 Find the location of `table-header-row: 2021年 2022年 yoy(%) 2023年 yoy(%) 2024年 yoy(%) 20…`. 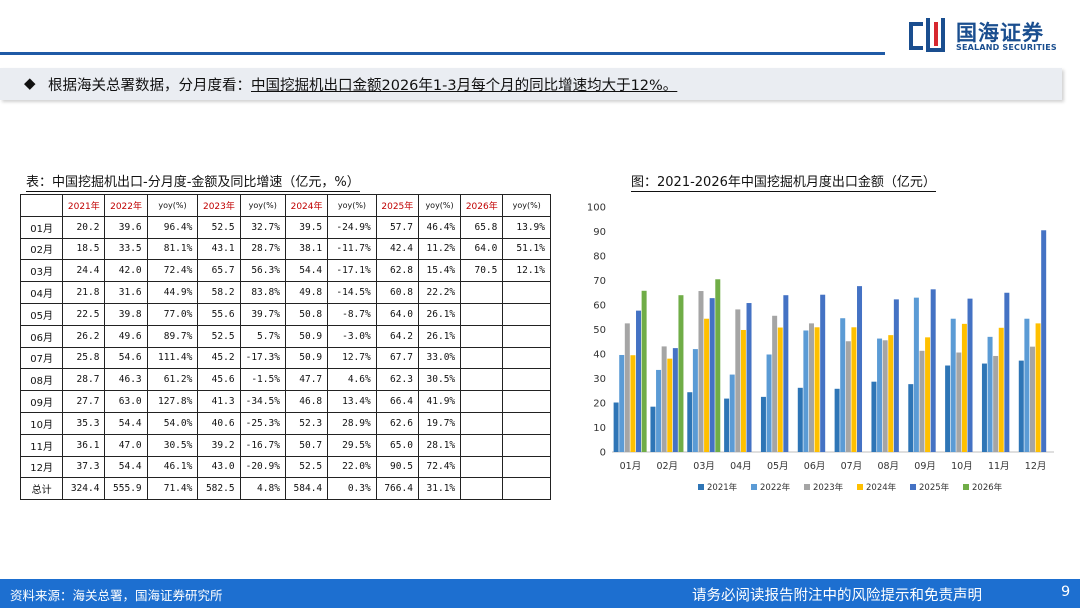

table-header-row: 2021年 2022年 yoy(%) 2023年 yoy(%) 2024年 yoy(%) 20… is located at coordinates (285, 205).